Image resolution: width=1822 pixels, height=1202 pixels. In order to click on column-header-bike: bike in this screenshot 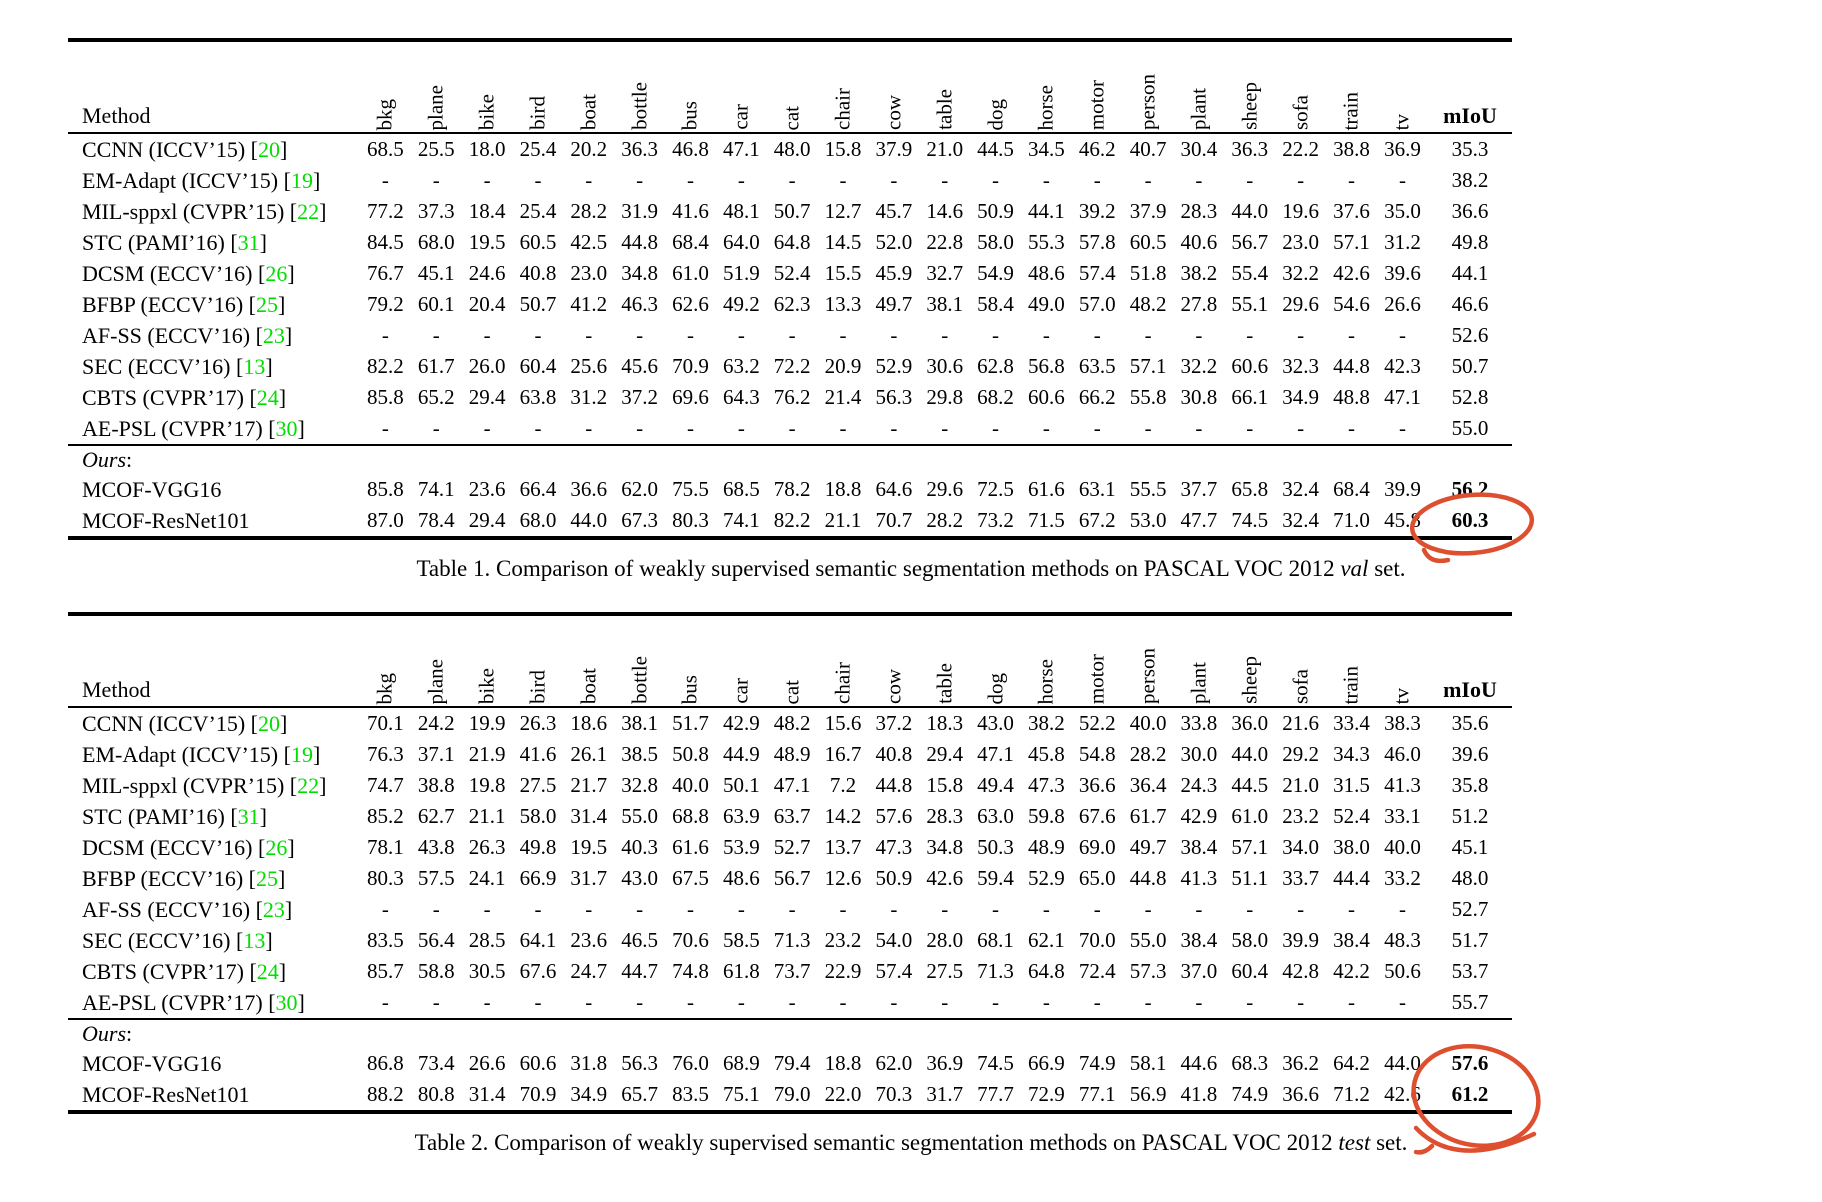, I will do `click(486, 685)`.